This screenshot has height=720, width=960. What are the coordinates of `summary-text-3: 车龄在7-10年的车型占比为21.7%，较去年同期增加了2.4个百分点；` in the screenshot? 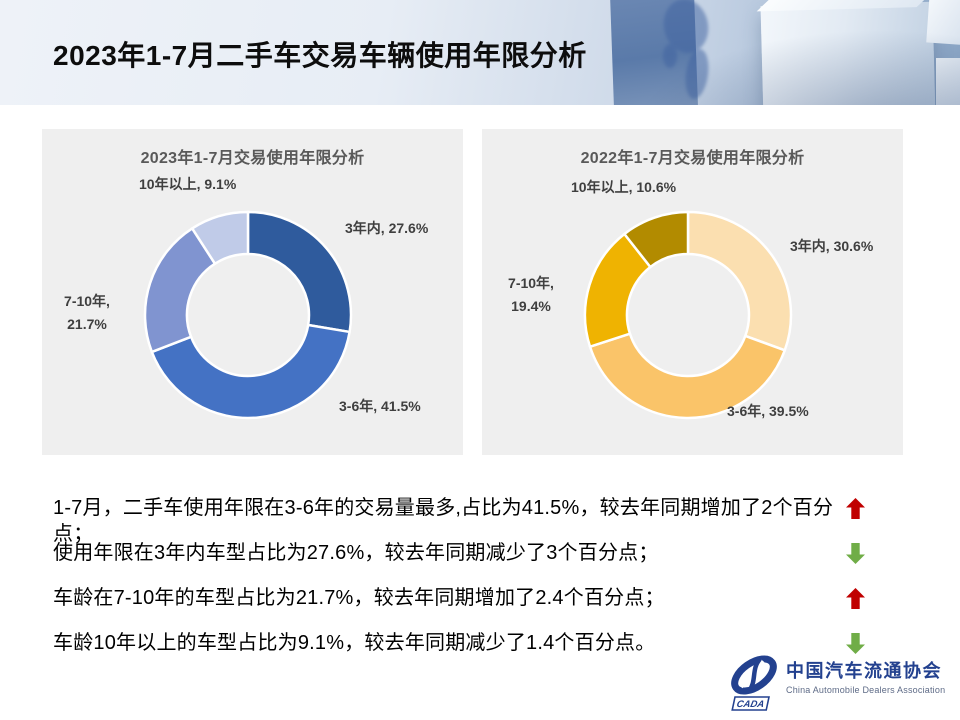 It's located at (359, 598).